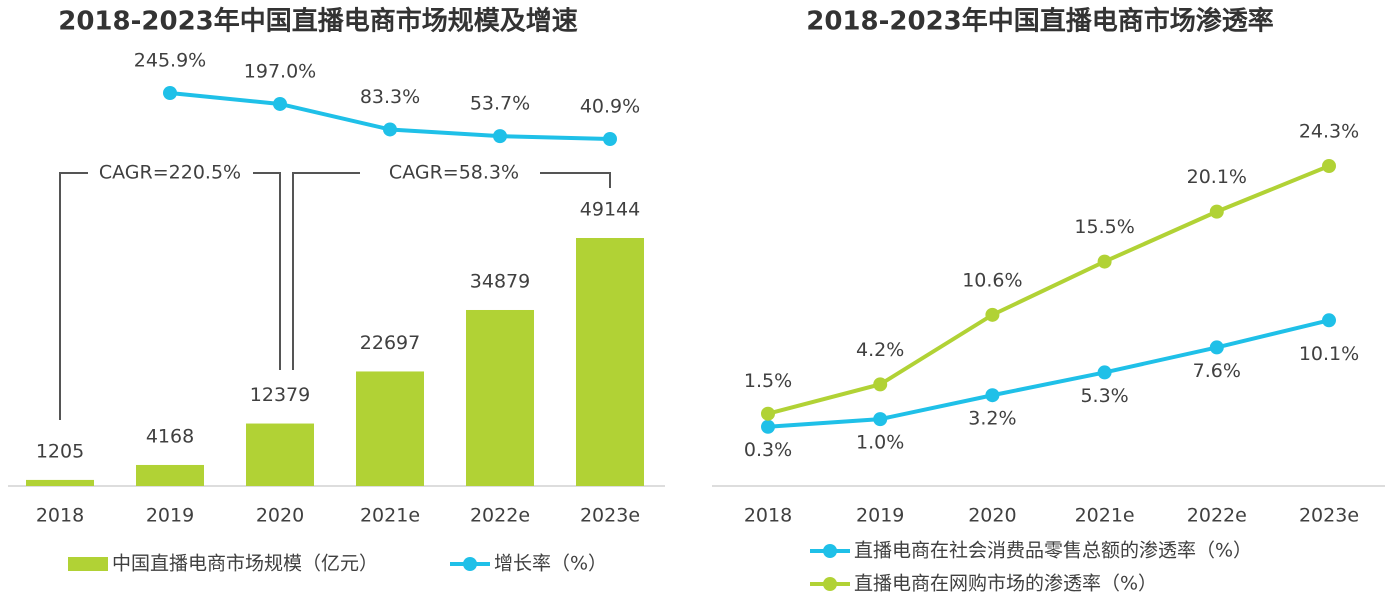 The image size is (1397, 595). What do you see at coordinates (454, 173) in the screenshot?
I see `annotation: CAGR=58.3%` at bounding box center [454, 173].